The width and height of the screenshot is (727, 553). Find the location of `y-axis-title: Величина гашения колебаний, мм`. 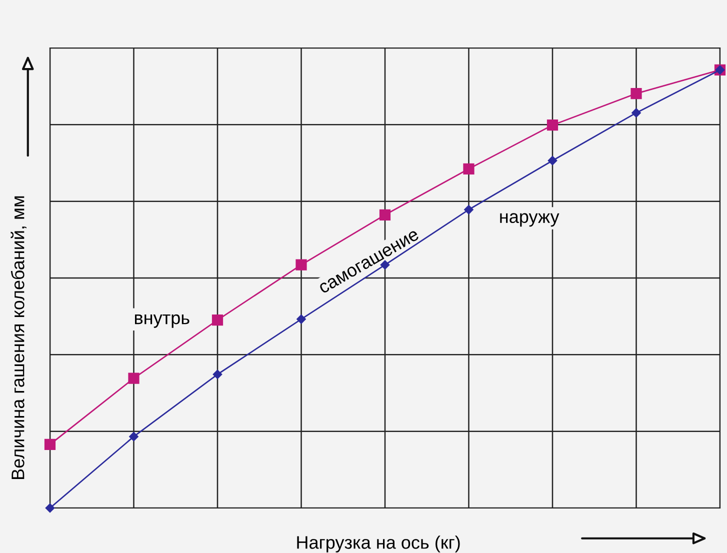

y-axis-title: Величина гашения колебаний, мм is located at coordinates (18, 337).